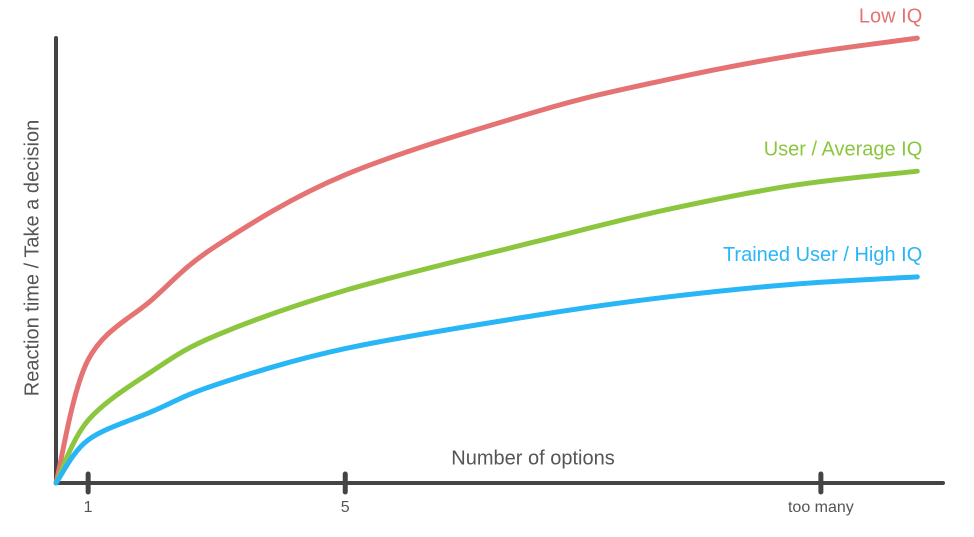  I want to click on series-label: Low IQ, so click(890, 16).